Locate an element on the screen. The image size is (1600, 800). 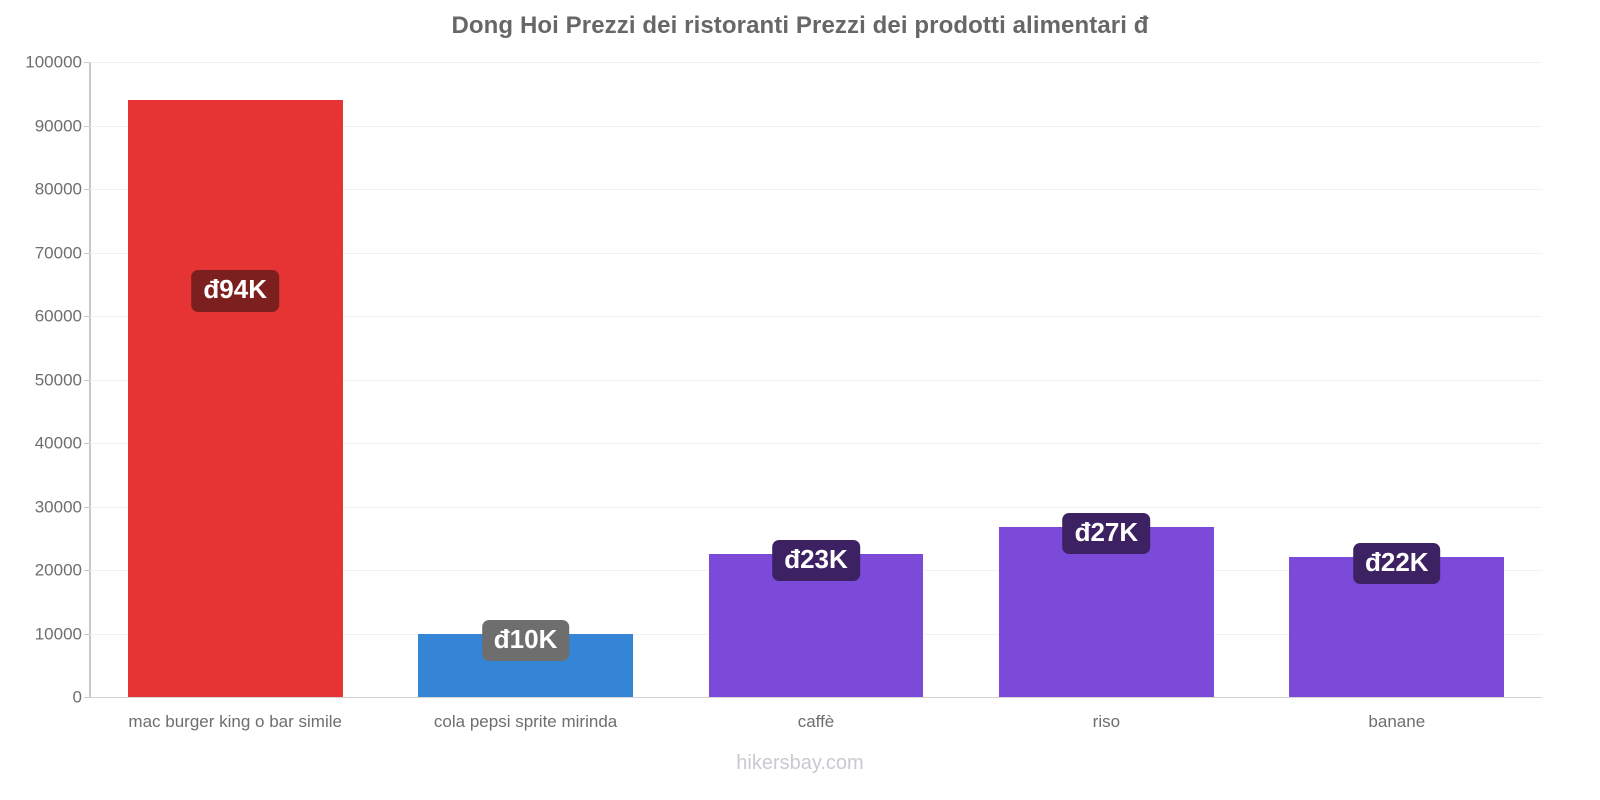
y-axis-tick-label: 60000 is located at coordinates (58, 316).